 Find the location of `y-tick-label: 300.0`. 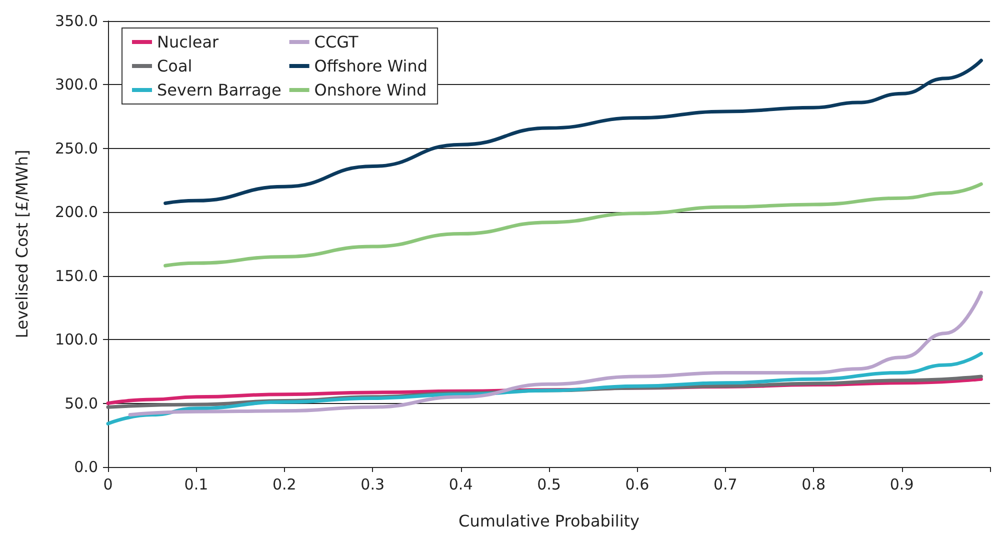

y-tick-label: 300.0 is located at coordinates (76, 85).